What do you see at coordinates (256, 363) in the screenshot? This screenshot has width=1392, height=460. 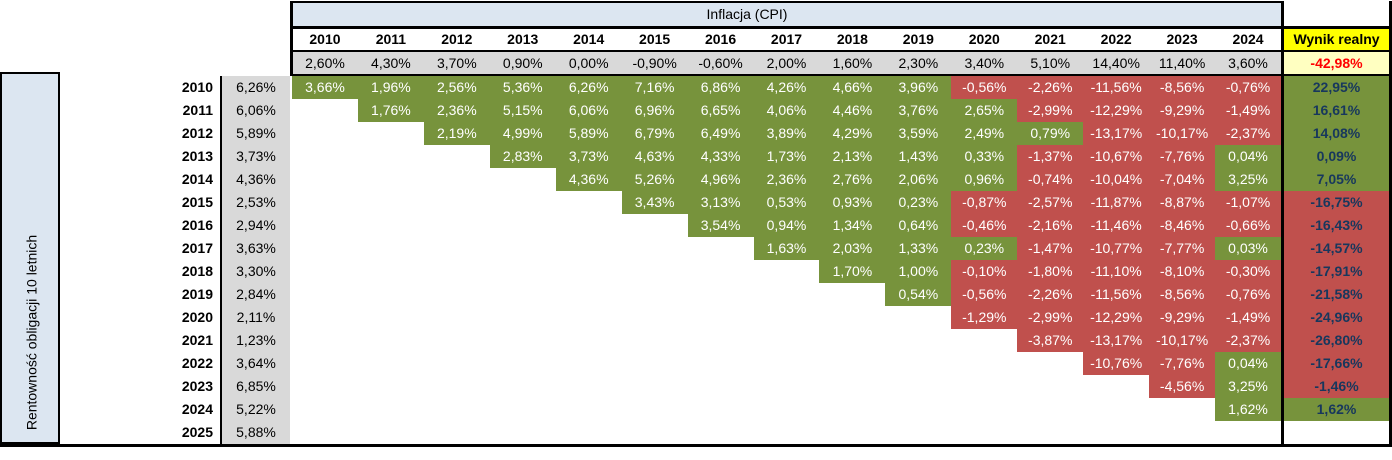 I see `bond-yield-cell: 3,64%` at bounding box center [256, 363].